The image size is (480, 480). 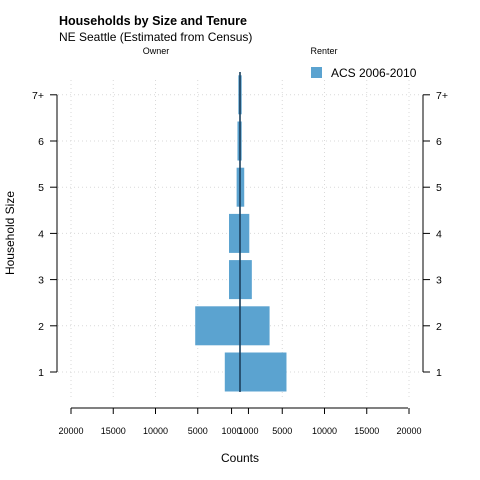 I want to click on y-tick-label-right: 2, so click(x=439, y=327).